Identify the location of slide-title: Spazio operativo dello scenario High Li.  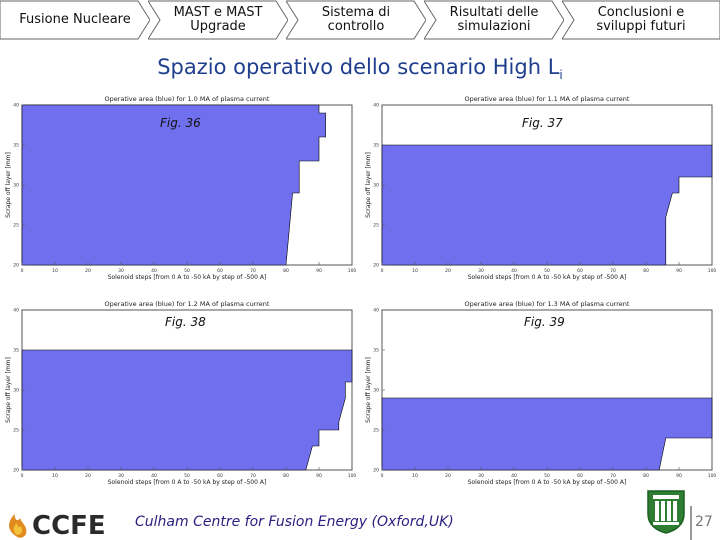
(360, 68).